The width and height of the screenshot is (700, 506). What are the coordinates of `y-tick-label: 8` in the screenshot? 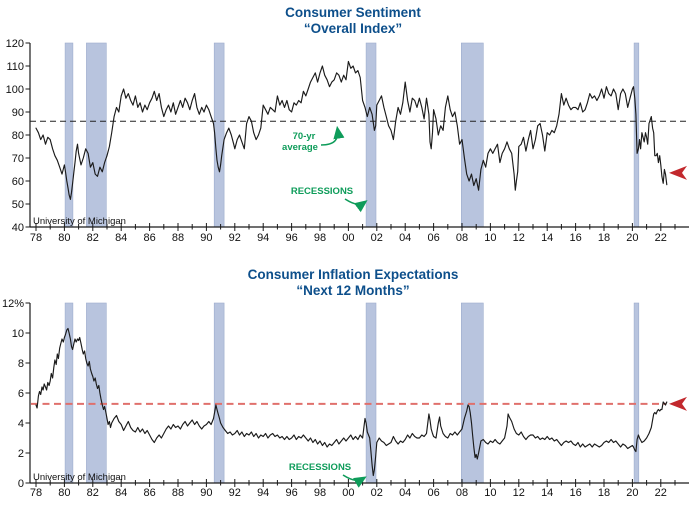 It's located at (21, 364).